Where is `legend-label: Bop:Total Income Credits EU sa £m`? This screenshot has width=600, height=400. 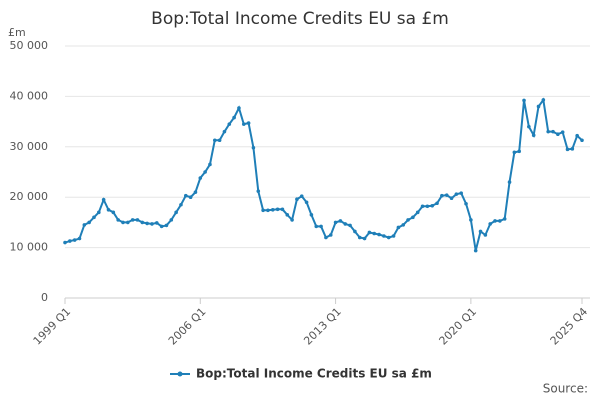
legend-label: Bop:Total Income Credits EU sa £m is located at coordinates (314, 374).